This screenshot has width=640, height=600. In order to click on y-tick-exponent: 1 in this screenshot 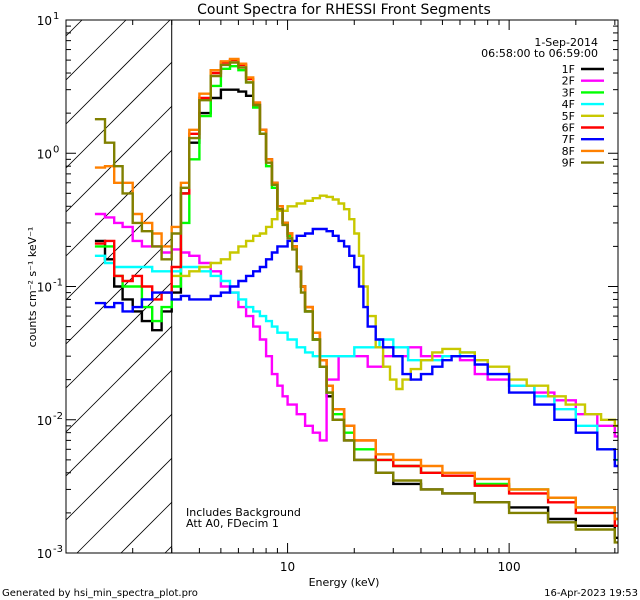, I will do `click(56, 16)`.